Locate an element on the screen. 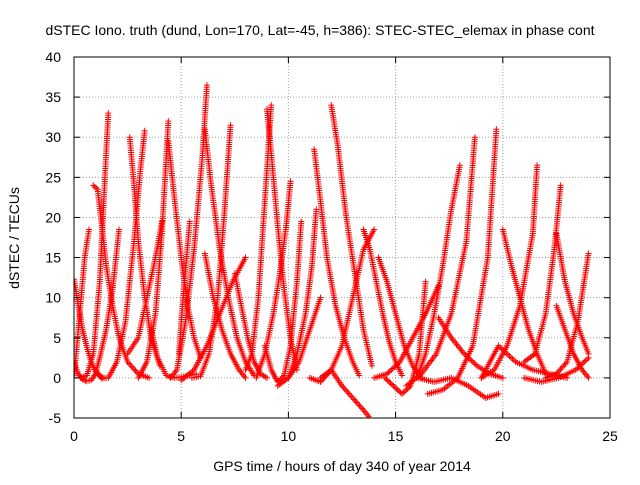  y-tick-label: -5 is located at coordinates (55, 418).